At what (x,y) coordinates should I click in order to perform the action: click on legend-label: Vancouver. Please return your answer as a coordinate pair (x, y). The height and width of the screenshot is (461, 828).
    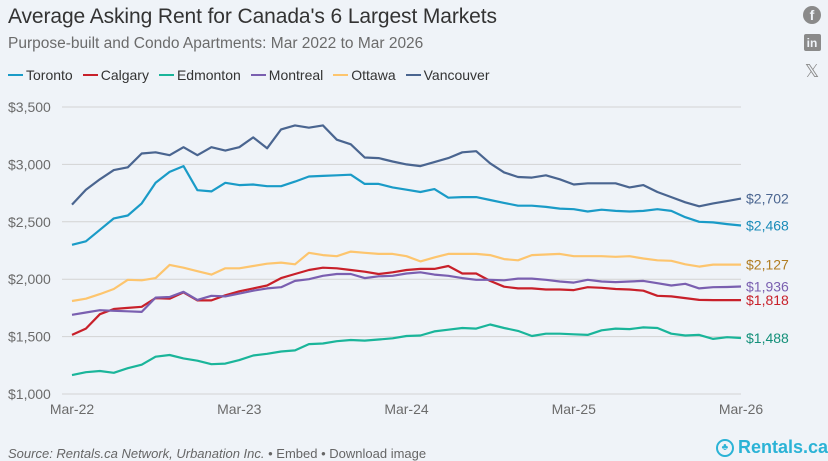
    Looking at the image, I should click on (456, 75).